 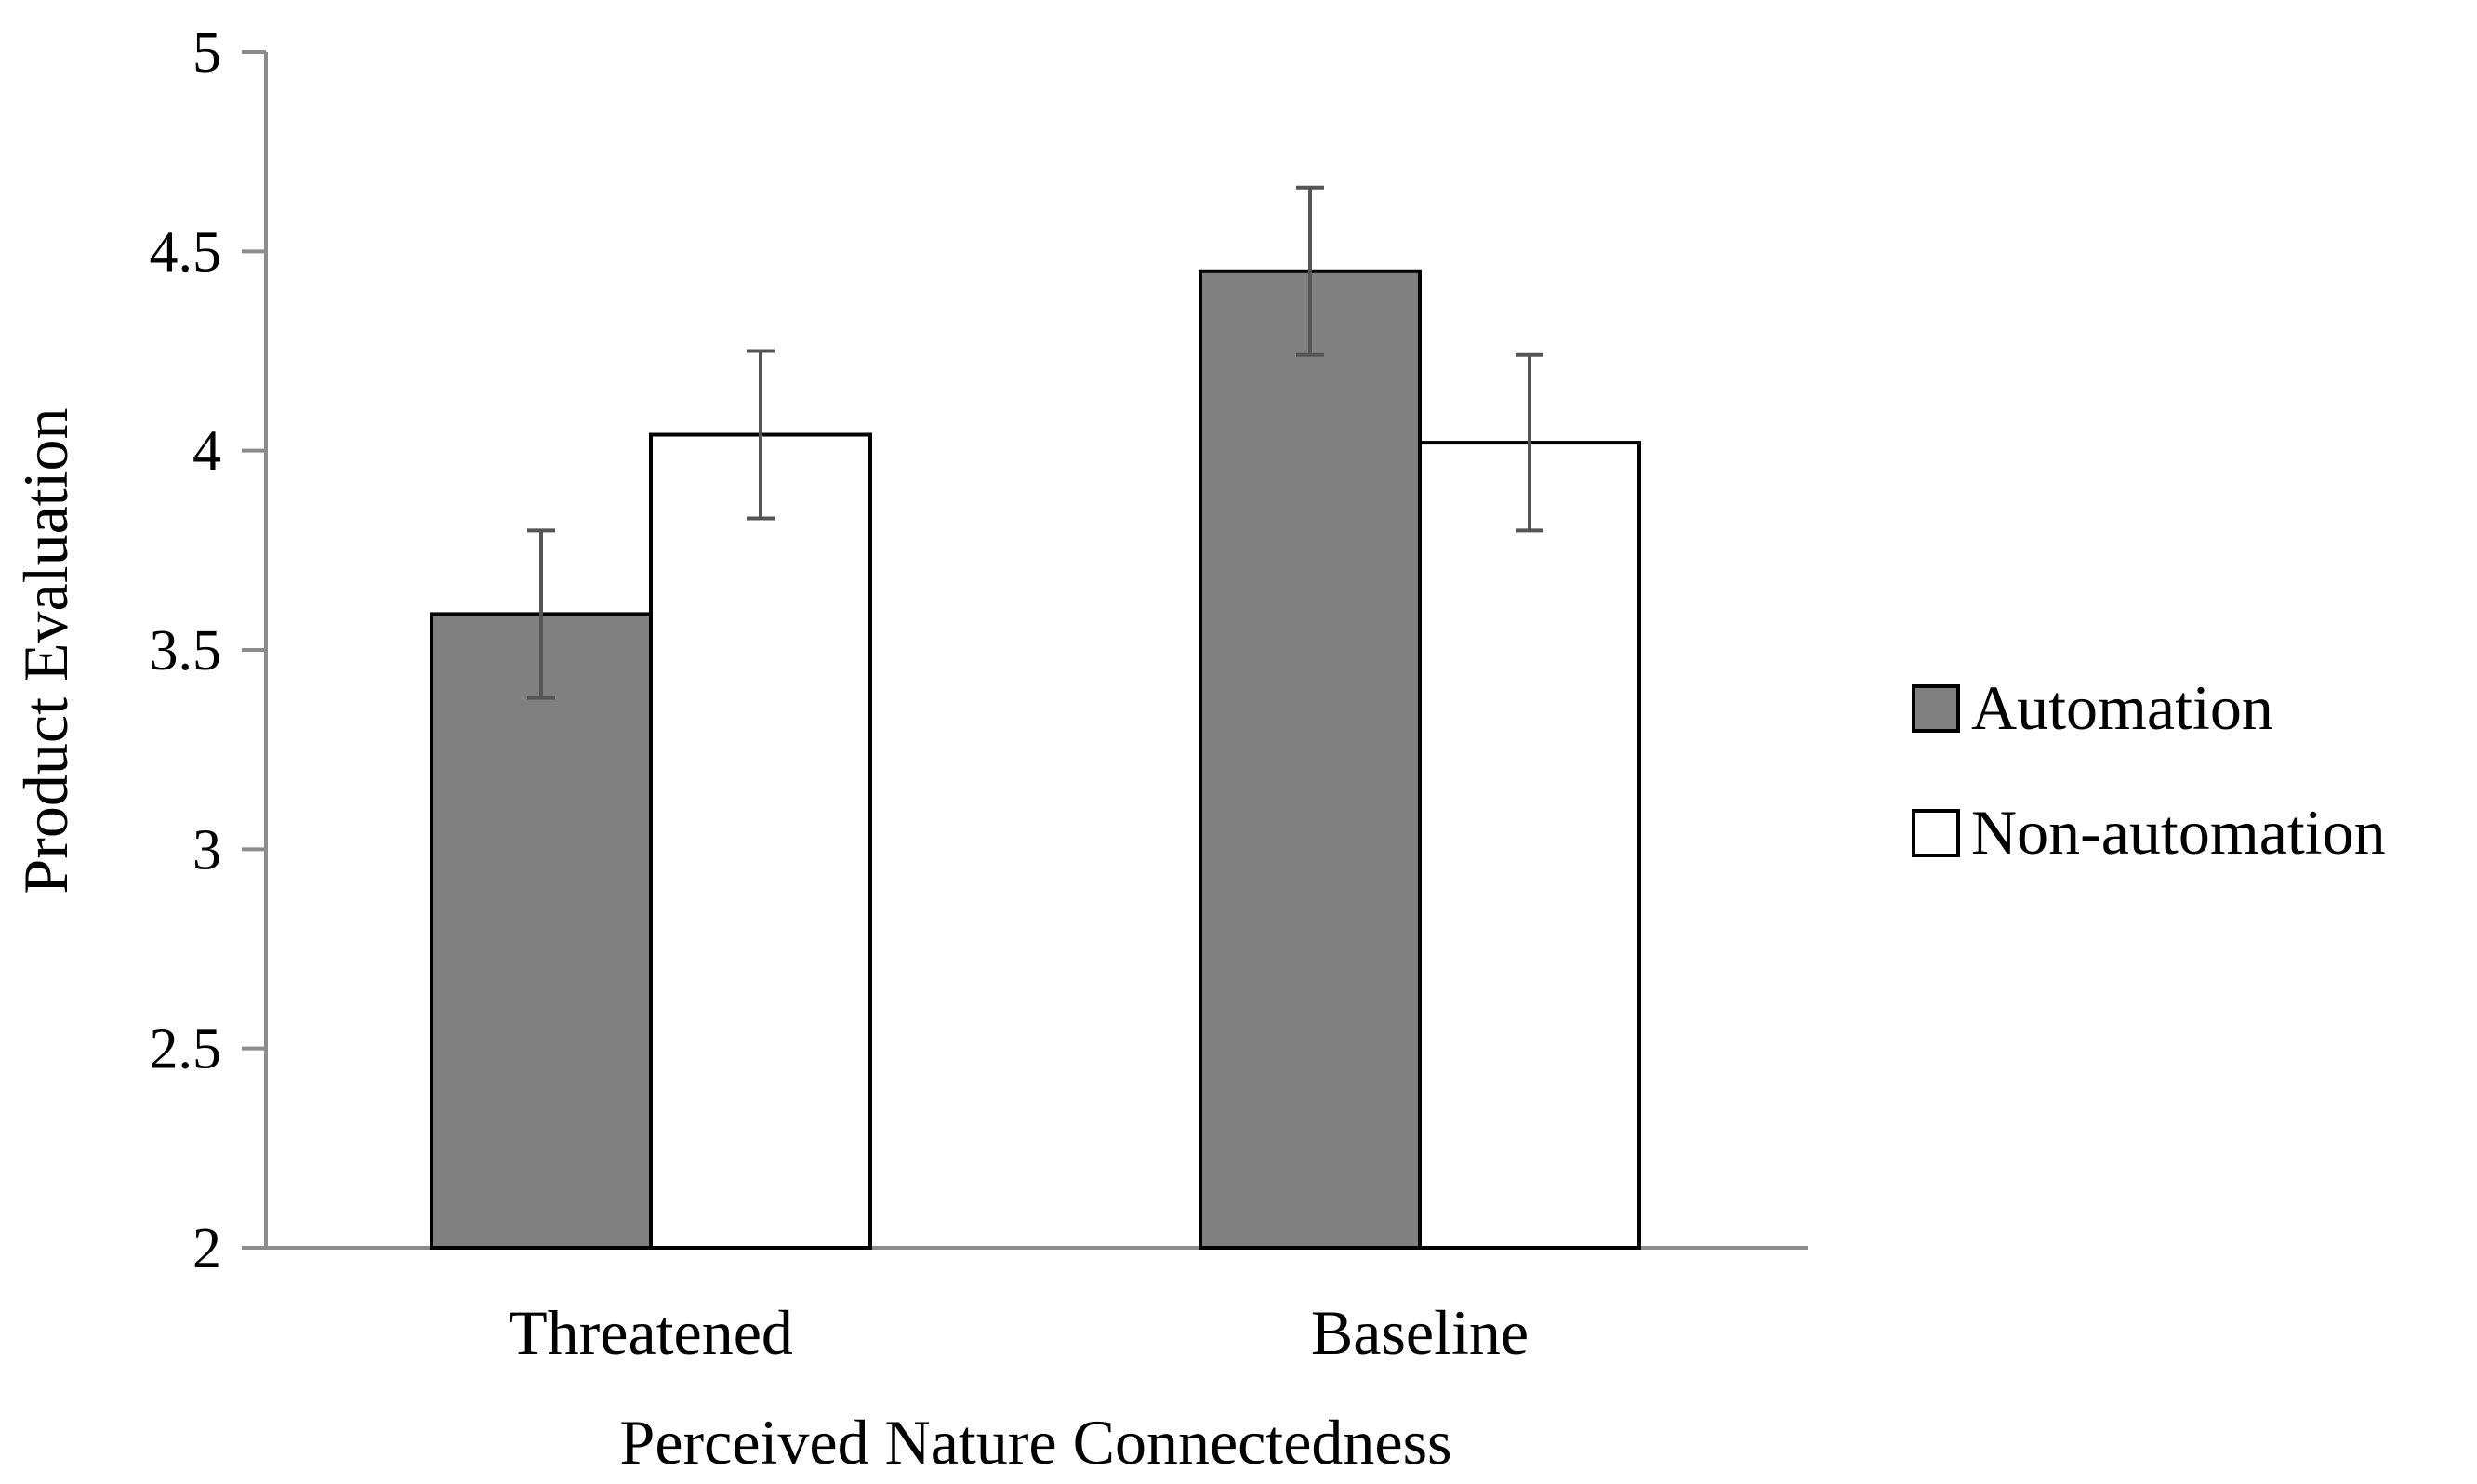 I want to click on y-tick-label: 3.5, so click(x=186, y=650).